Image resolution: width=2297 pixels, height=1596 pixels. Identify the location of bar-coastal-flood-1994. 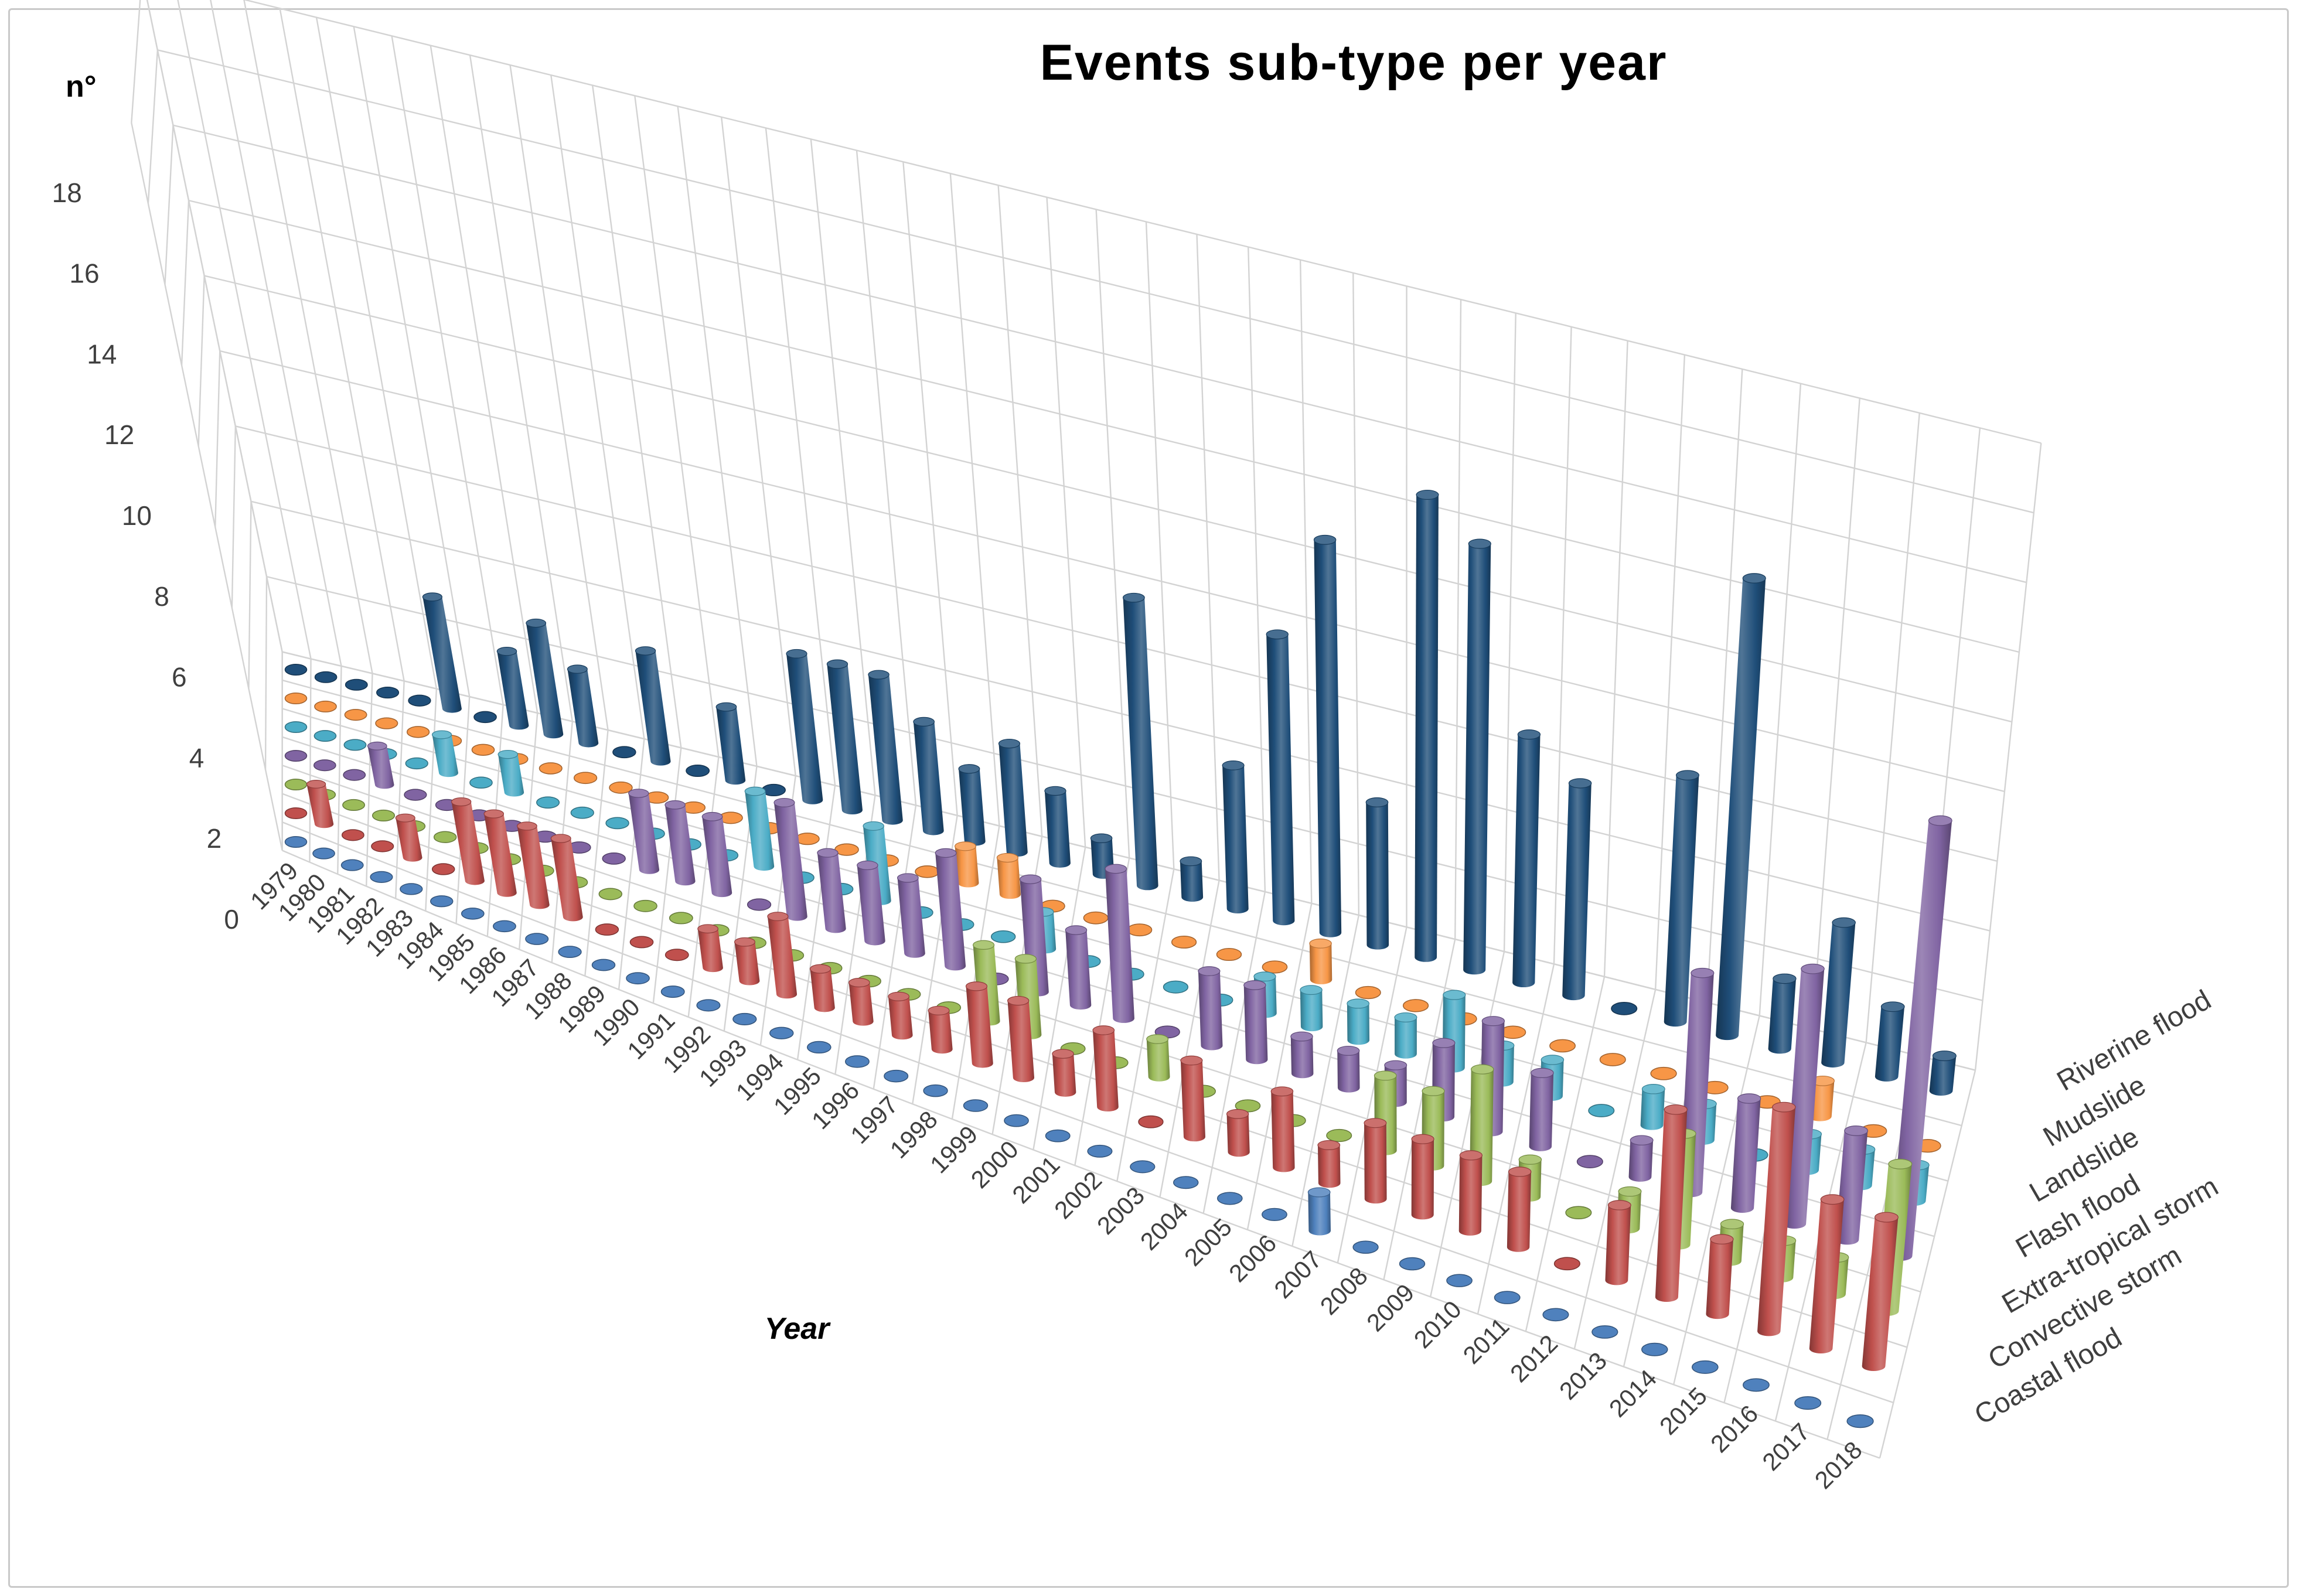
(781, 1033).